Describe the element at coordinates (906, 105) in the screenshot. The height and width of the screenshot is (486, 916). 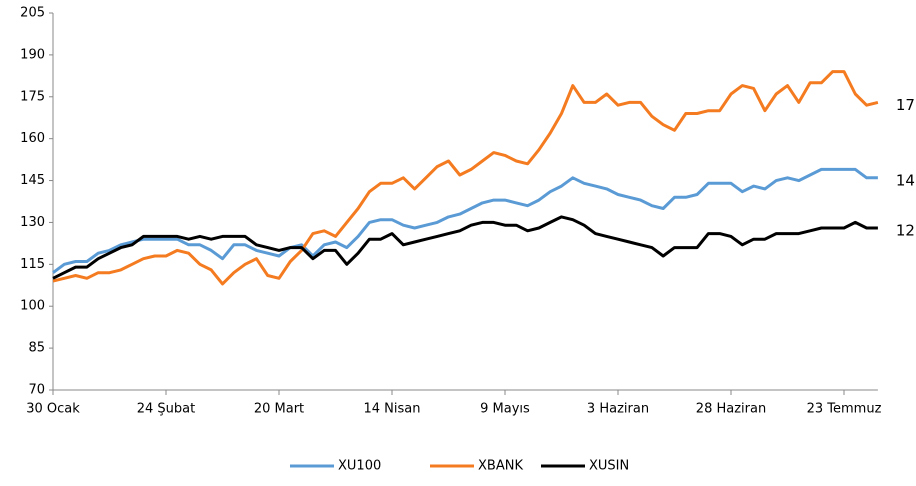
I see `end-label: 173` at that location.